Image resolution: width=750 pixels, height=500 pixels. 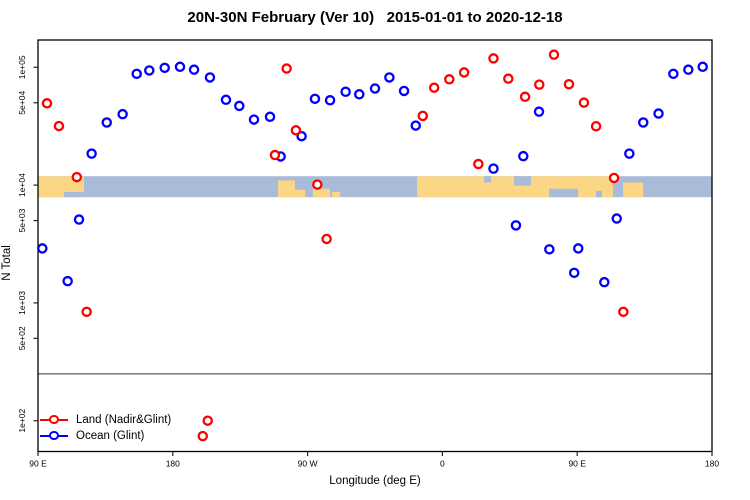 I want to click on legend-swatch-land, so click(x=54, y=420).